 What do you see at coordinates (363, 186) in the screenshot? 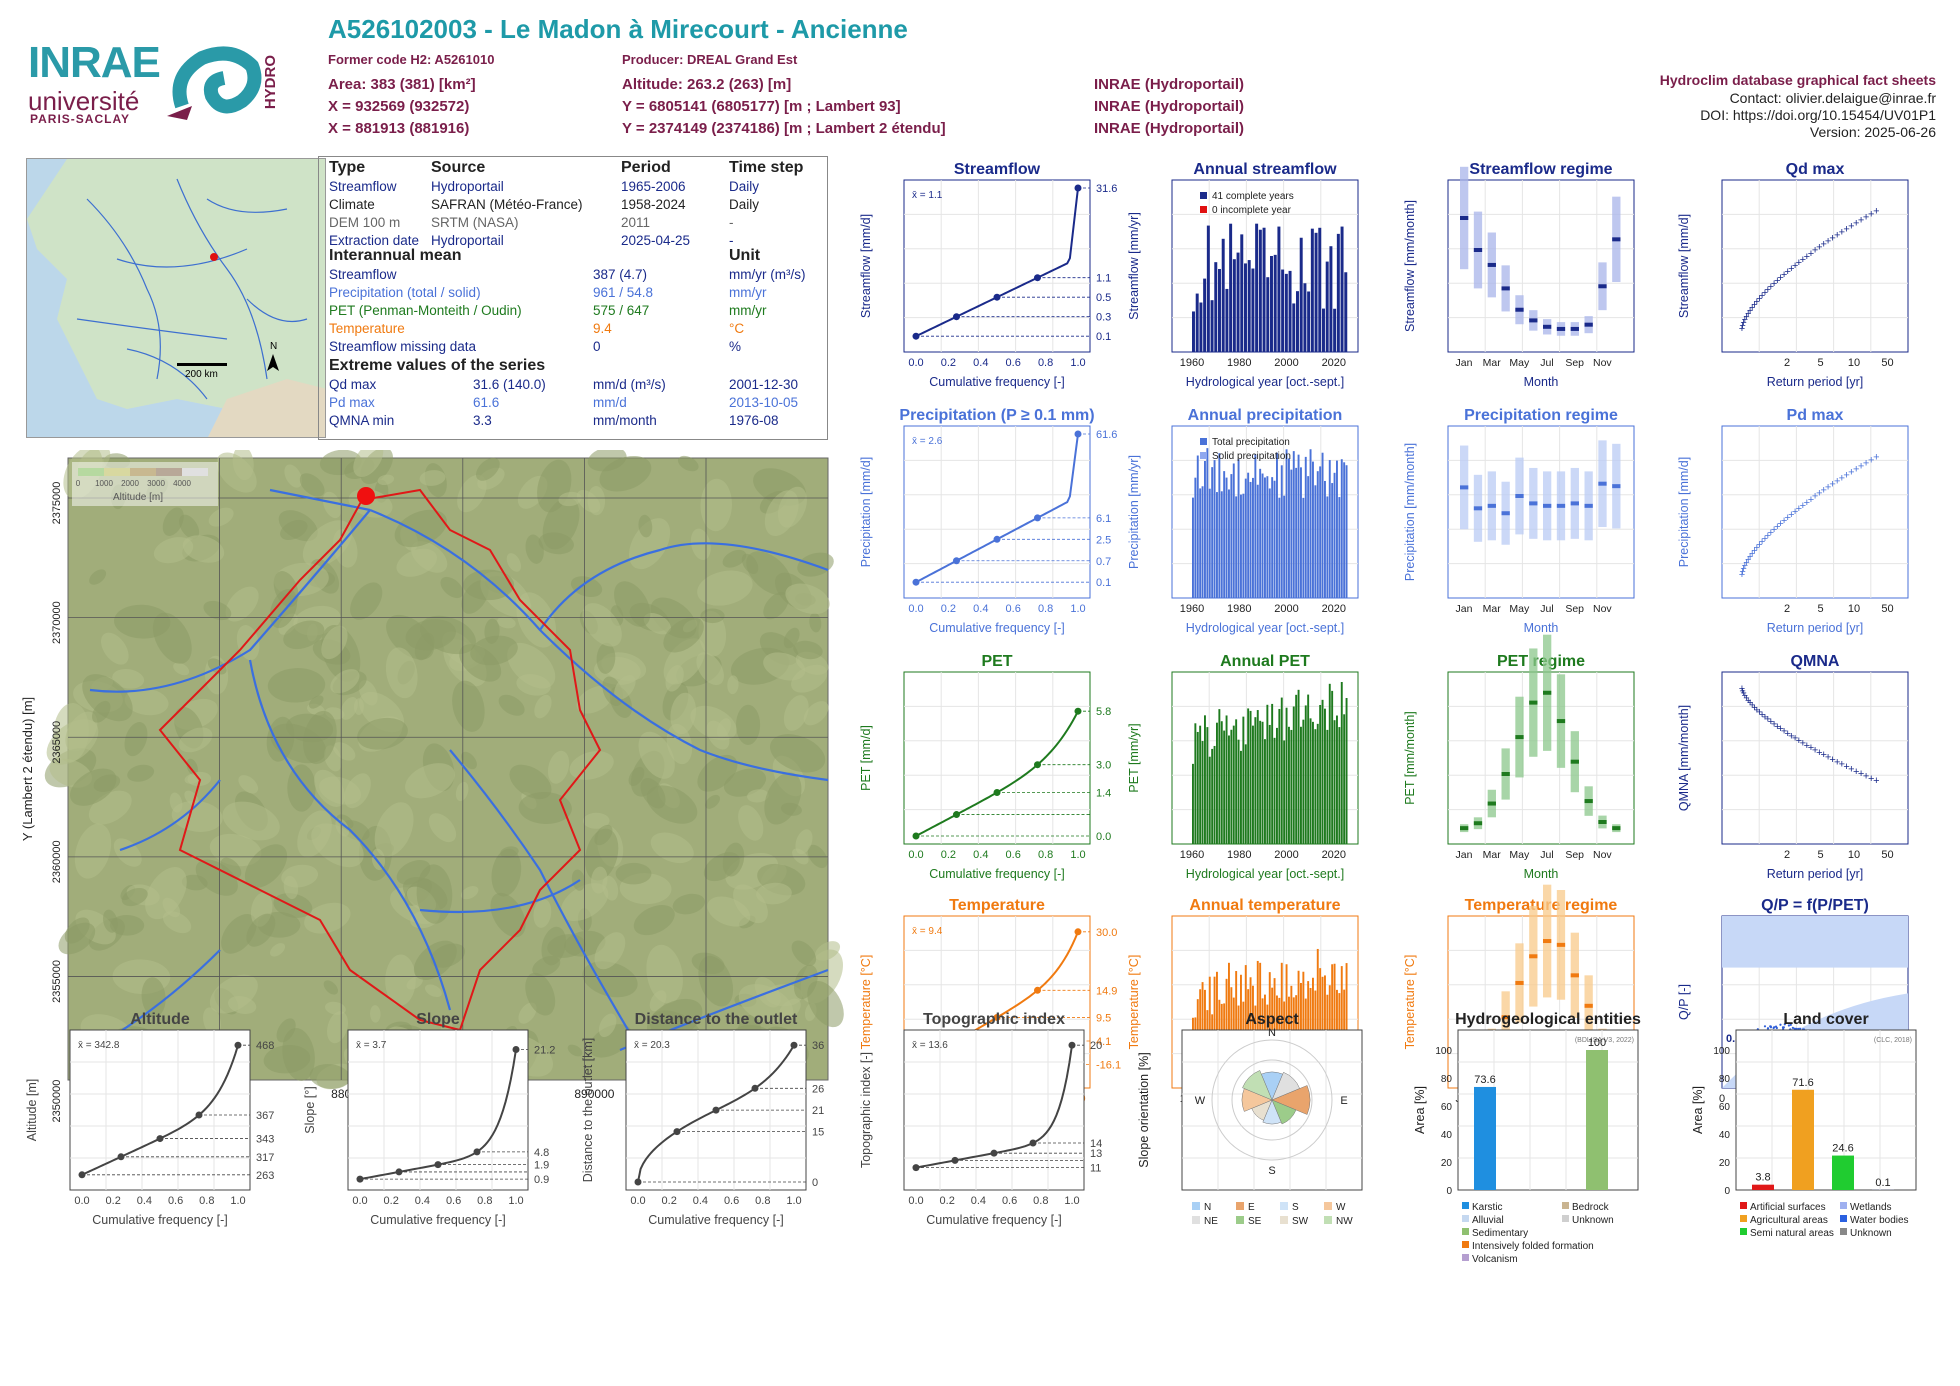
I see `table-row-type: Streamflow` at bounding box center [363, 186].